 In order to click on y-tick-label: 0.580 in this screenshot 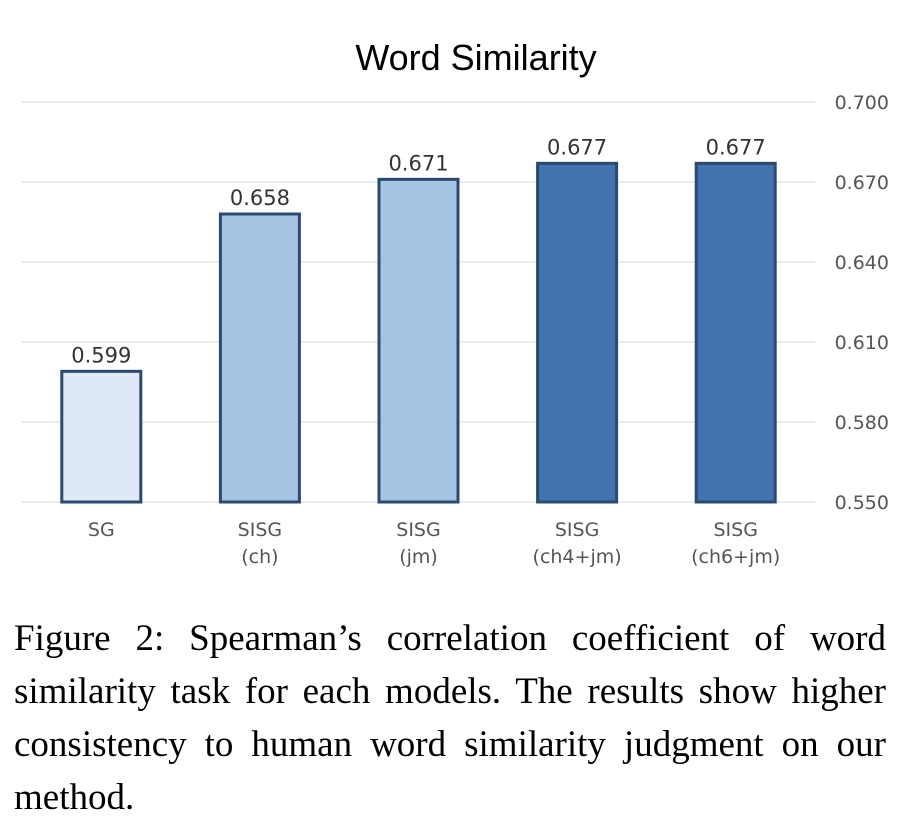, I will do `click(862, 423)`.